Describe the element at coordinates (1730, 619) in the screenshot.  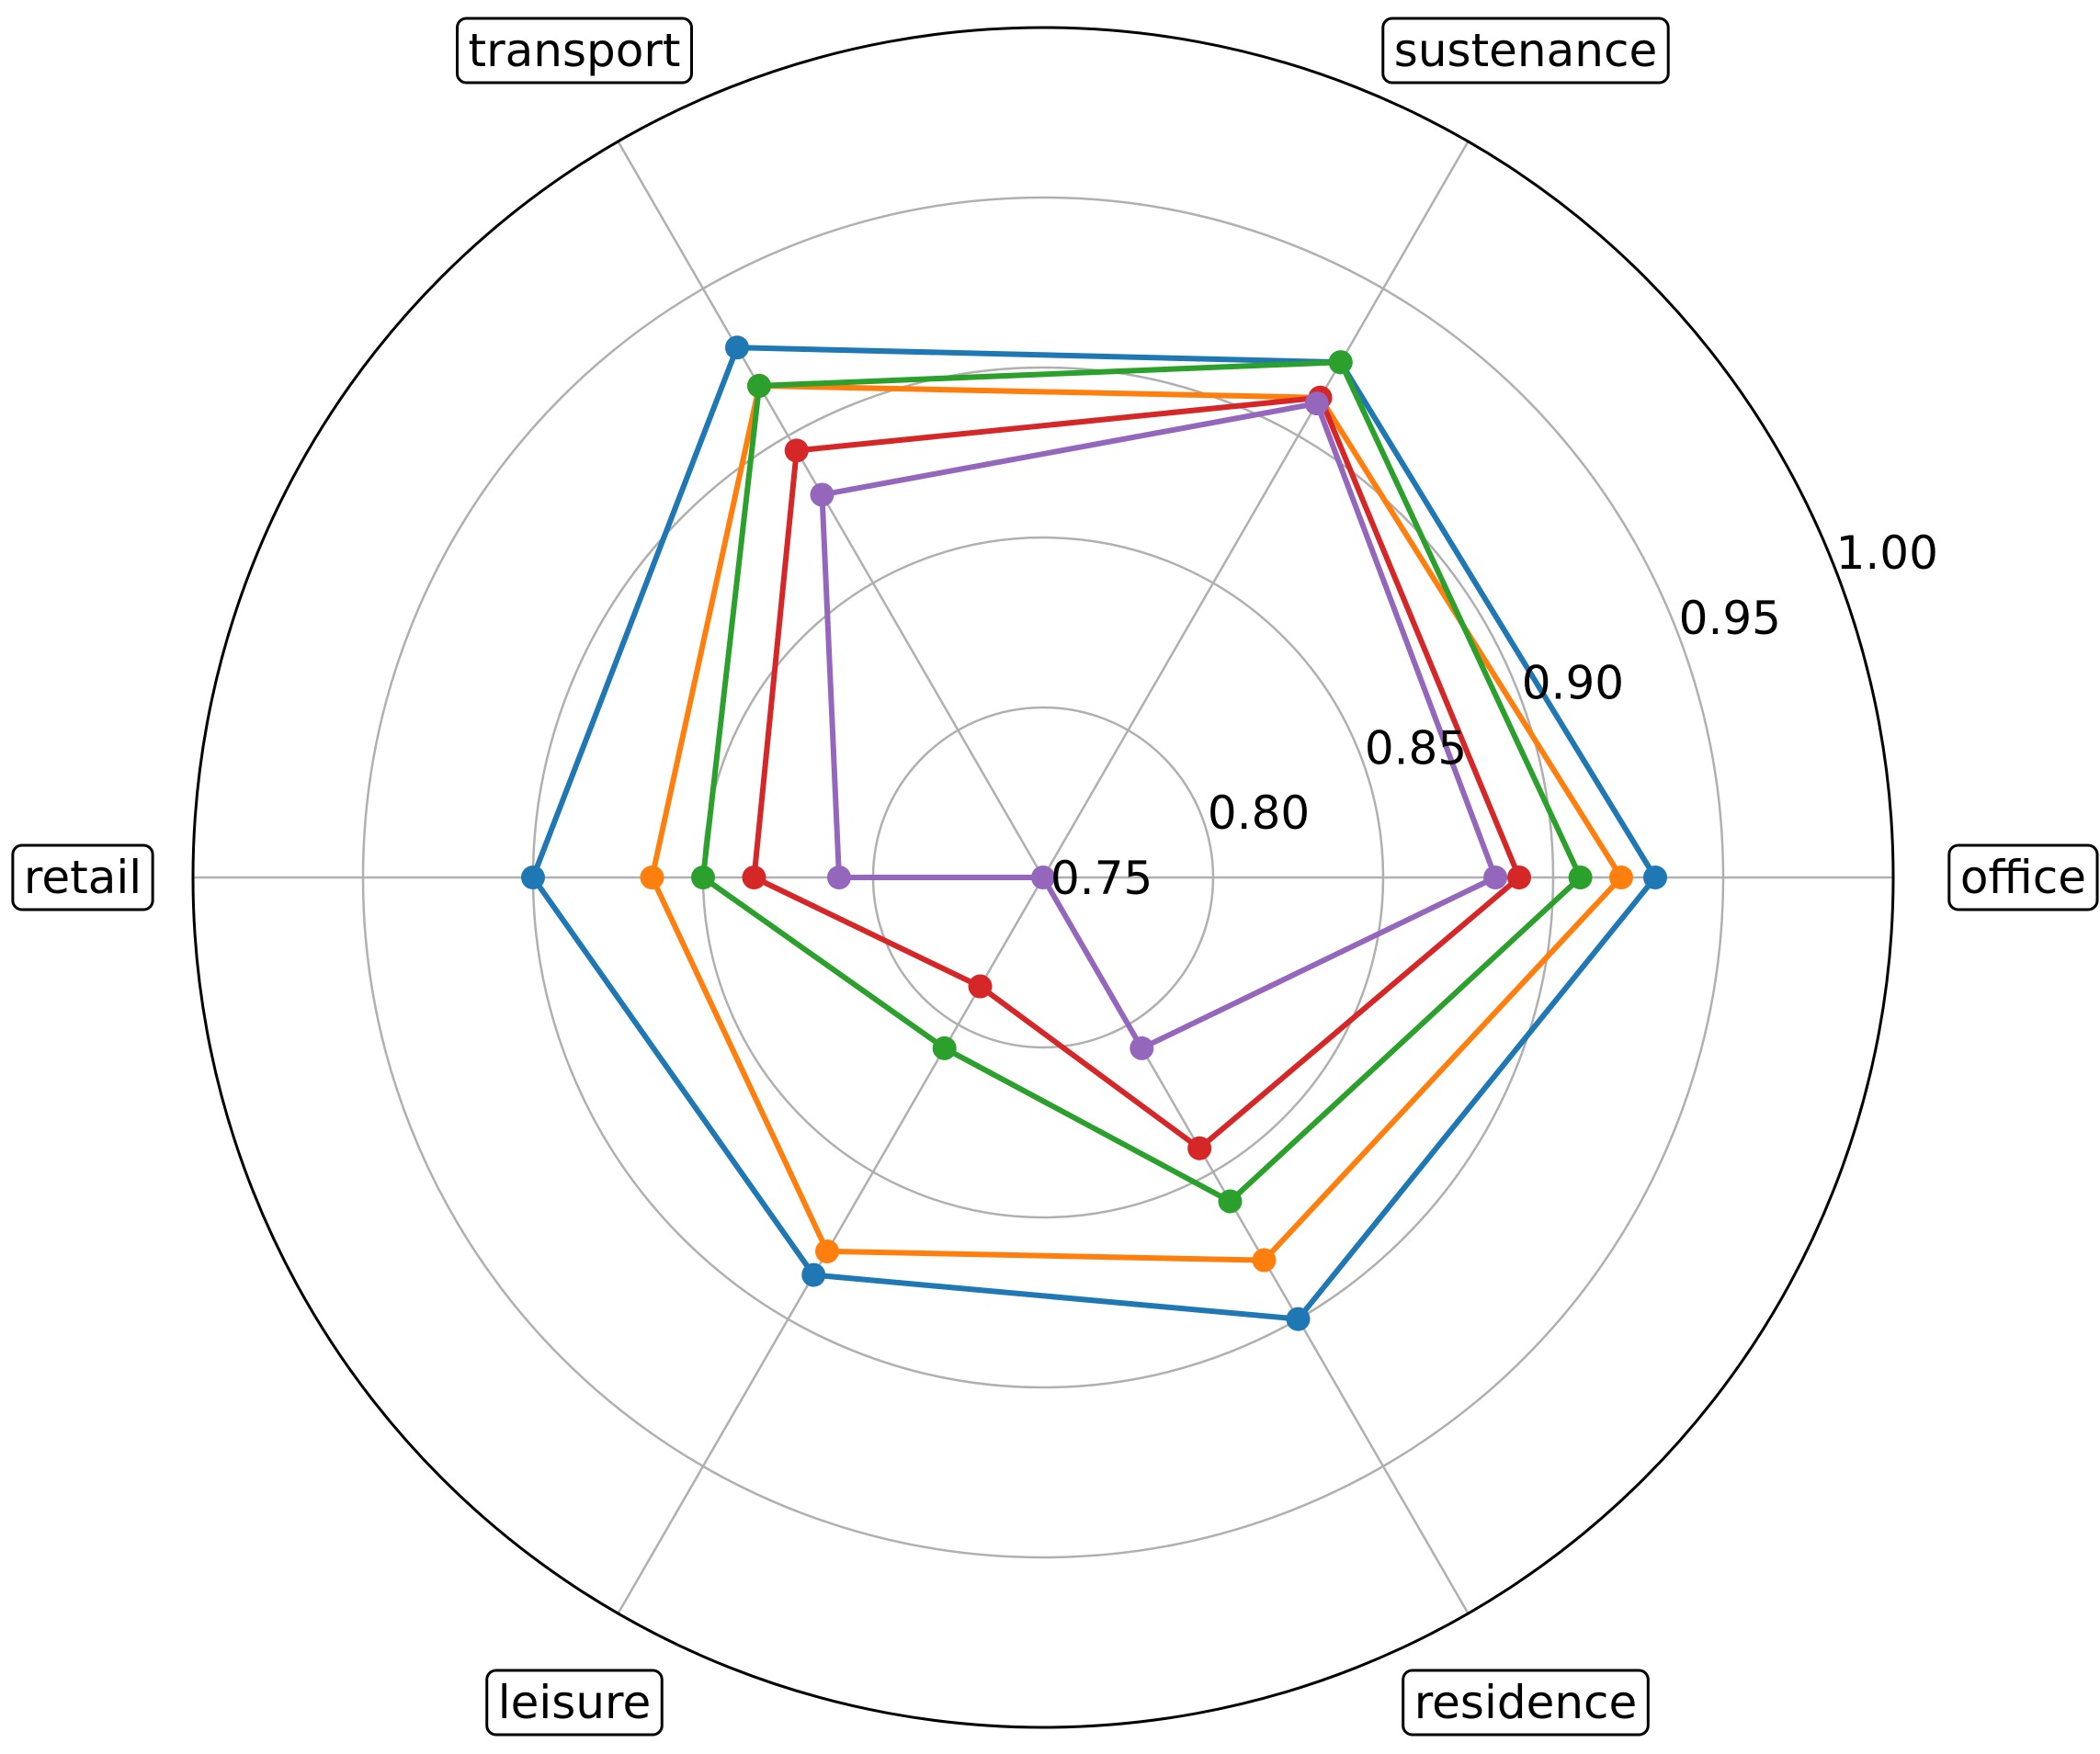
I see `r-tick-label: 0.95` at that location.